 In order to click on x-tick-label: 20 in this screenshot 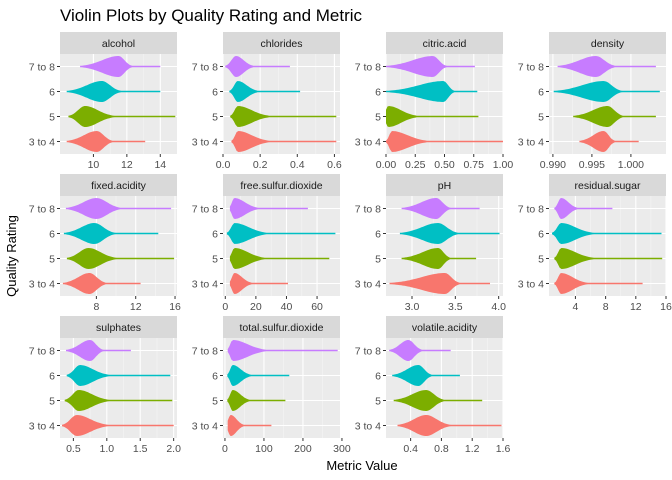, I will do `click(256, 307)`.